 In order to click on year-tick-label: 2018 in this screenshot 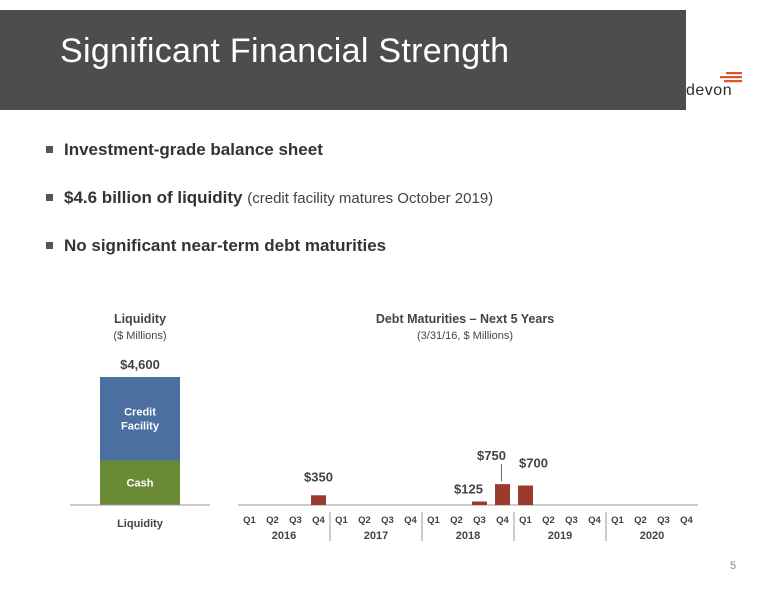, I will do `click(468, 536)`.